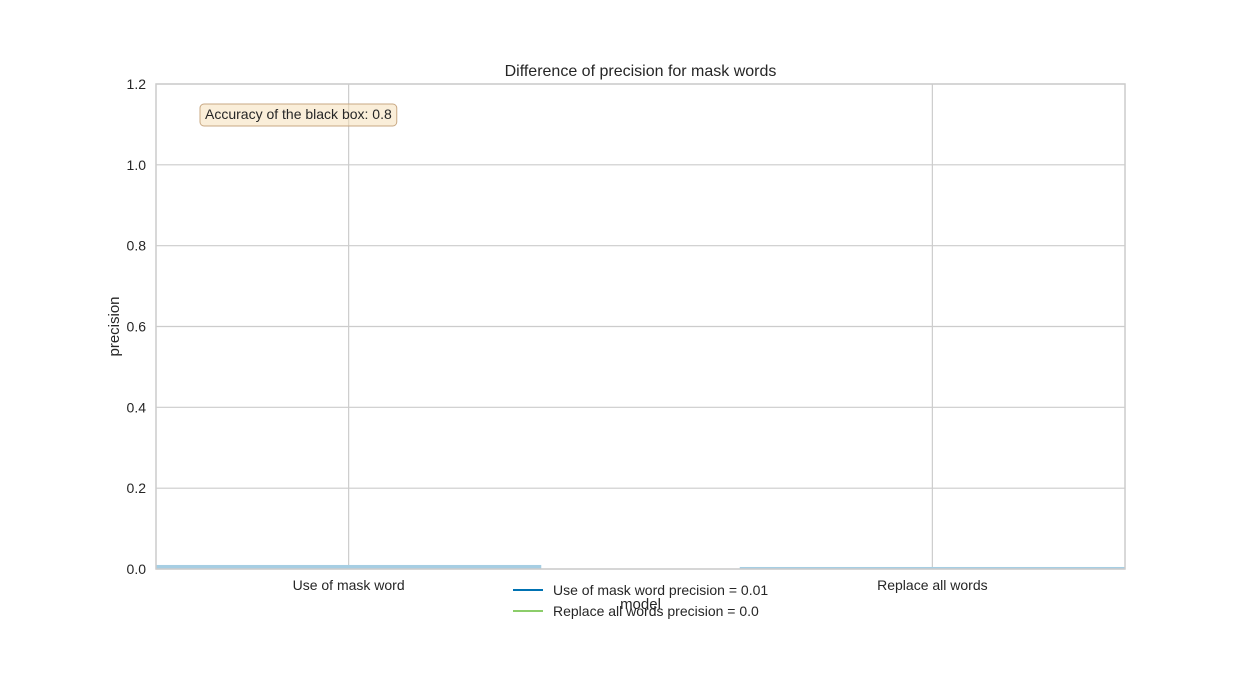 The image size is (1250, 700). I want to click on x-tick-label: Replace all words, so click(932, 585).